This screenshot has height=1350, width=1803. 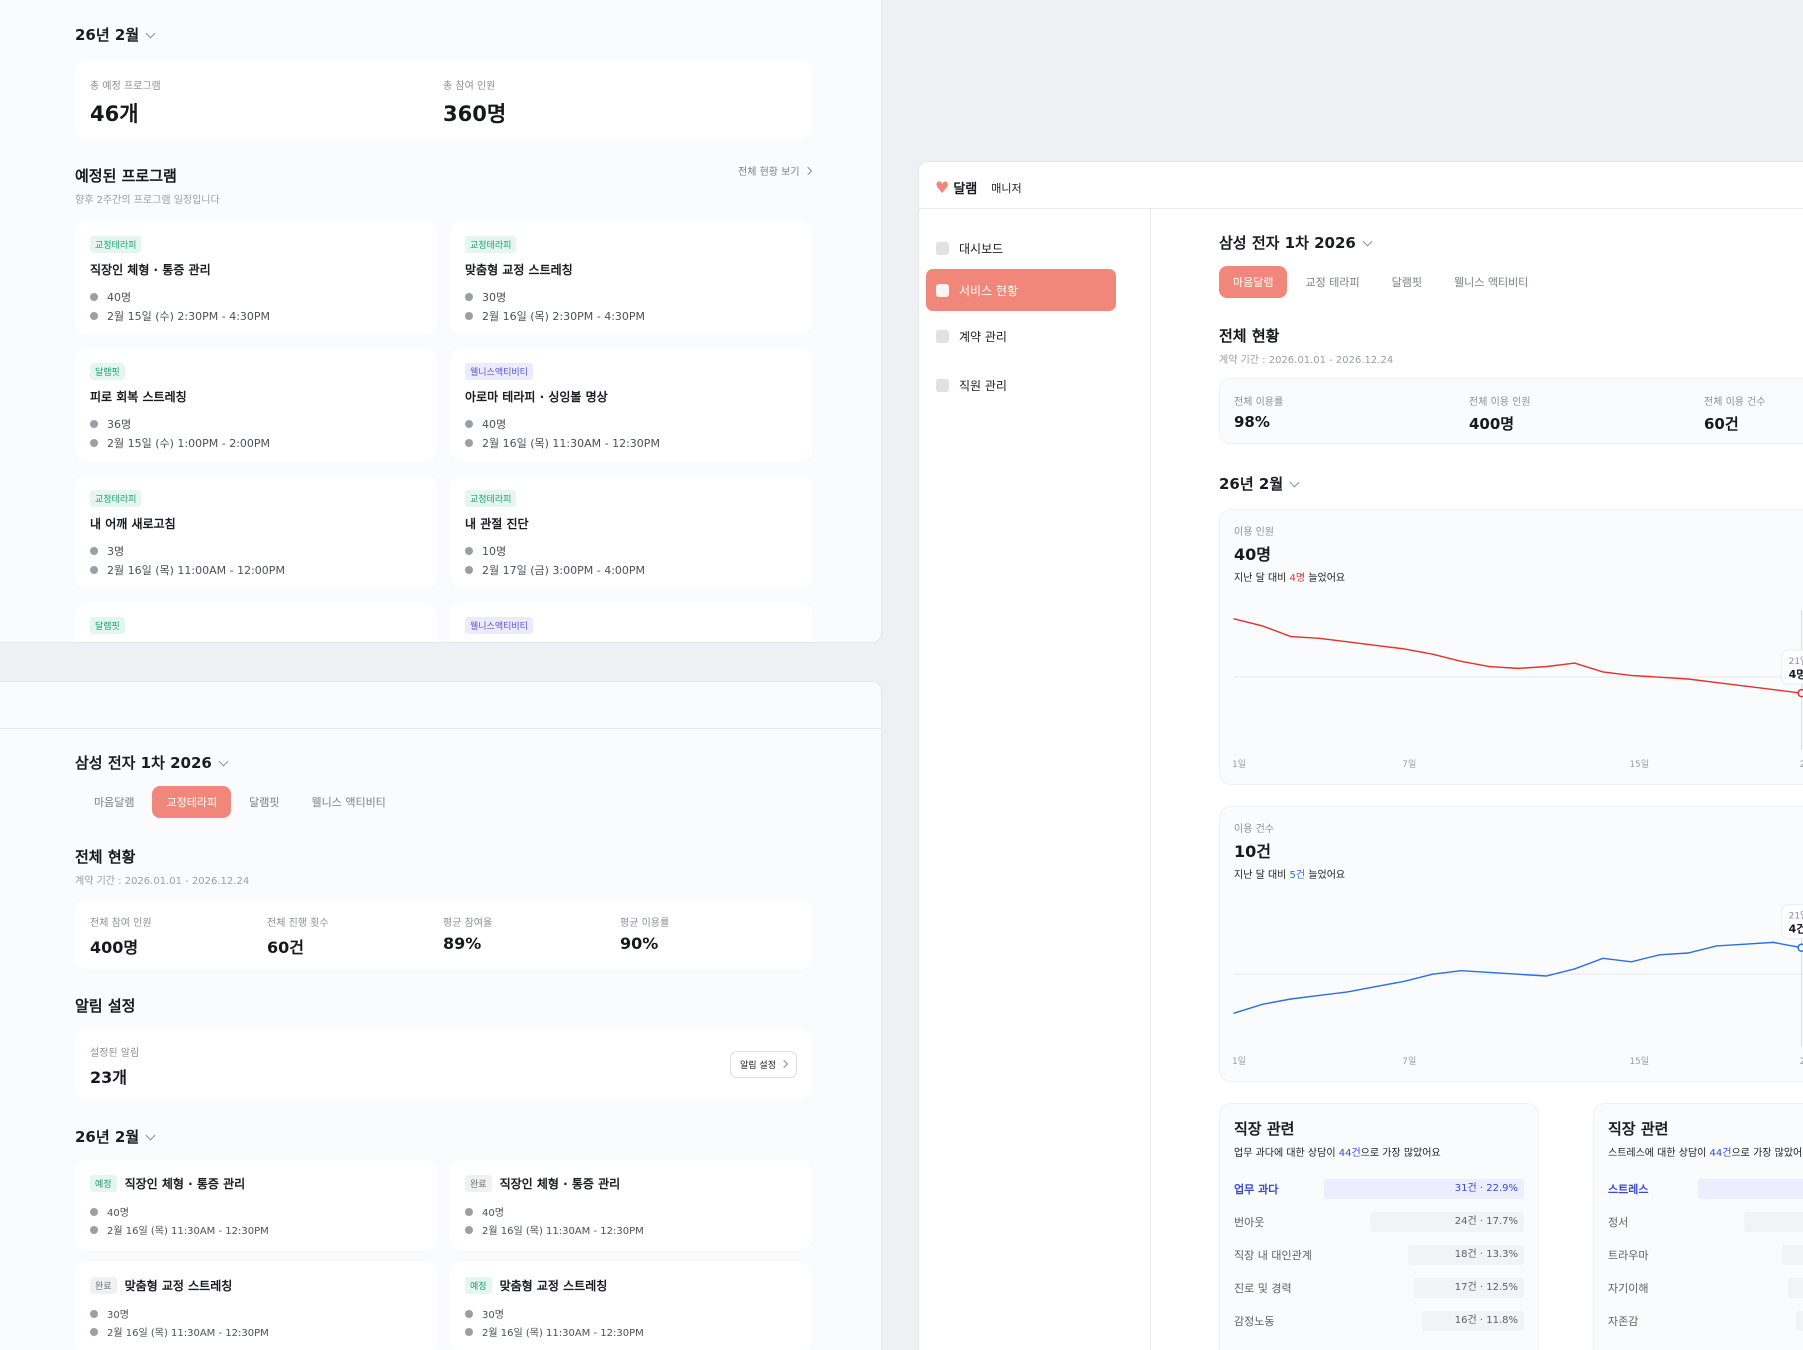 What do you see at coordinates (484, 1313) in the screenshot?
I see `participant-count: 30명` at bounding box center [484, 1313].